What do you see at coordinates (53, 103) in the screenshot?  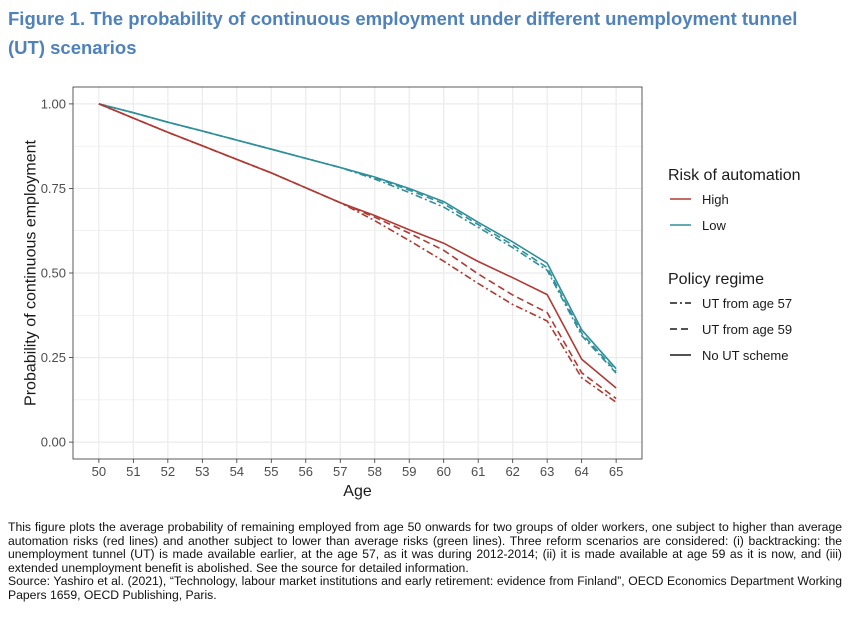 I see `y-tick-label: 1.00` at bounding box center [53, 103].